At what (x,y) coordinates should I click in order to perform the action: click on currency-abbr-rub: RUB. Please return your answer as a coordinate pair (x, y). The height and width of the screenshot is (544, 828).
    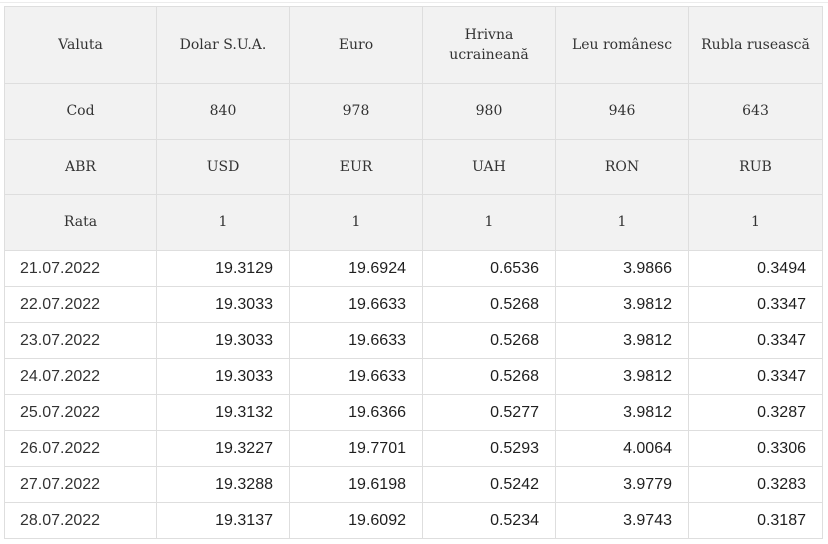
    Looking at the image, I should click on (755, 167).